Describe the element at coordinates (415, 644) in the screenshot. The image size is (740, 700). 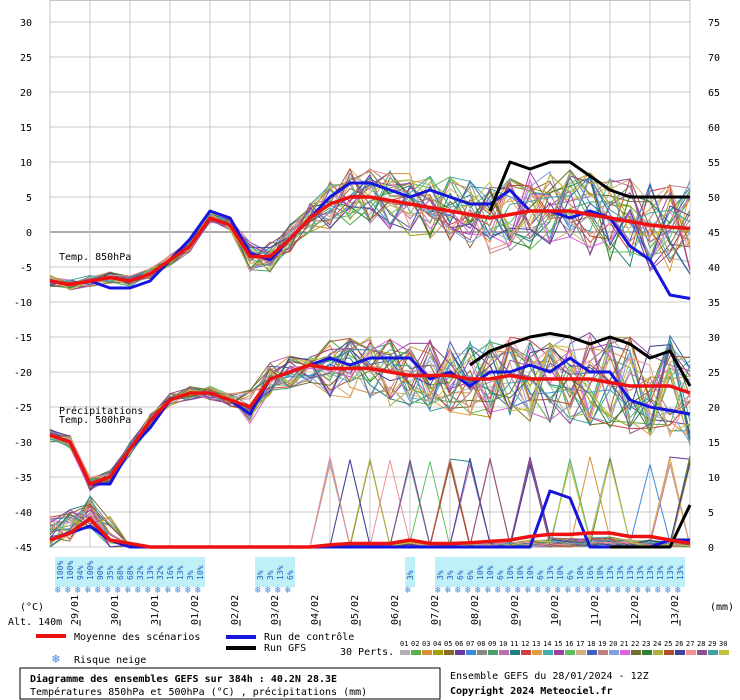
I see `pert-id-label: 02` at that location.